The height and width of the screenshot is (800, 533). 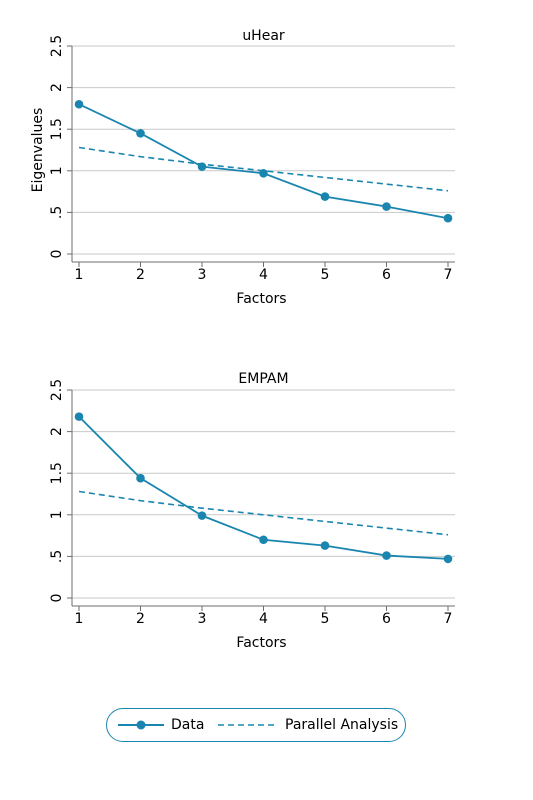 I want to click on chart-title: uHear, so click(x=263, y=36).